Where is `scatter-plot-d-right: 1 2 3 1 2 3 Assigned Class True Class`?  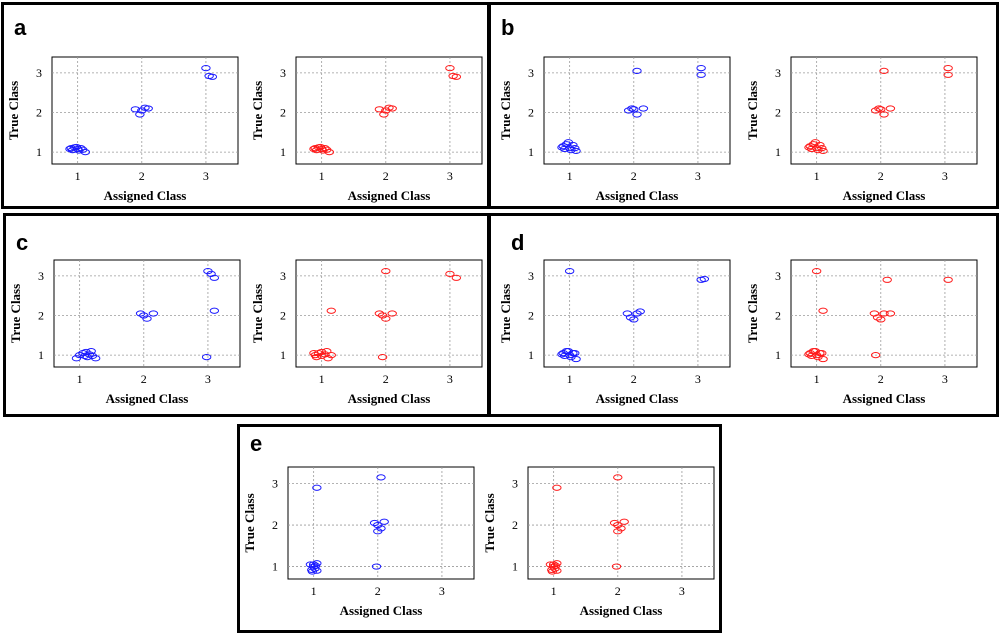
scatter-plot-d-right: 1 2 3 1 2 3 Assigned Class True Class is located at coordinates (861, 332).